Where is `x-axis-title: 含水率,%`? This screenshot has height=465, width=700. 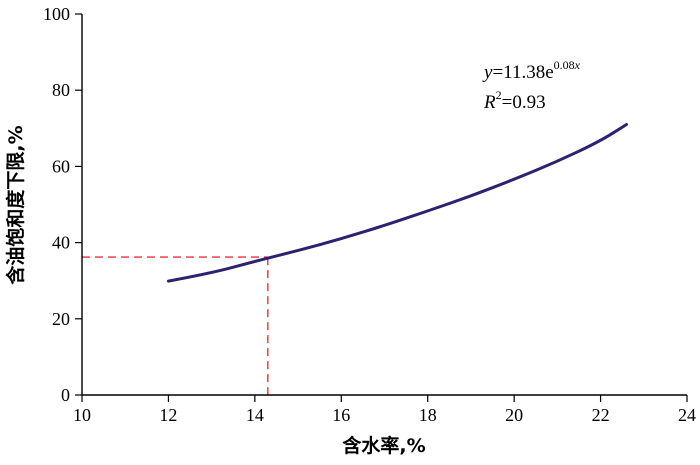 x-axis-title: 含水率,% is located at coordinates (383, 445).